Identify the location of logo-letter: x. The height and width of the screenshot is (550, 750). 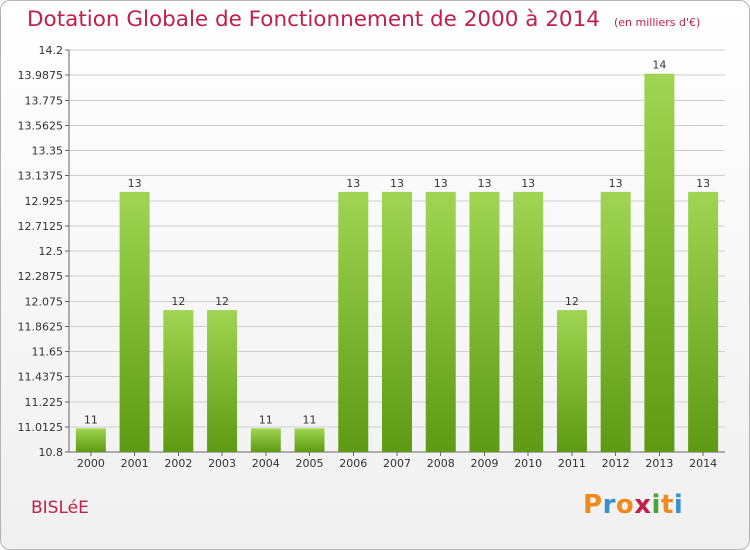
(643, 505).